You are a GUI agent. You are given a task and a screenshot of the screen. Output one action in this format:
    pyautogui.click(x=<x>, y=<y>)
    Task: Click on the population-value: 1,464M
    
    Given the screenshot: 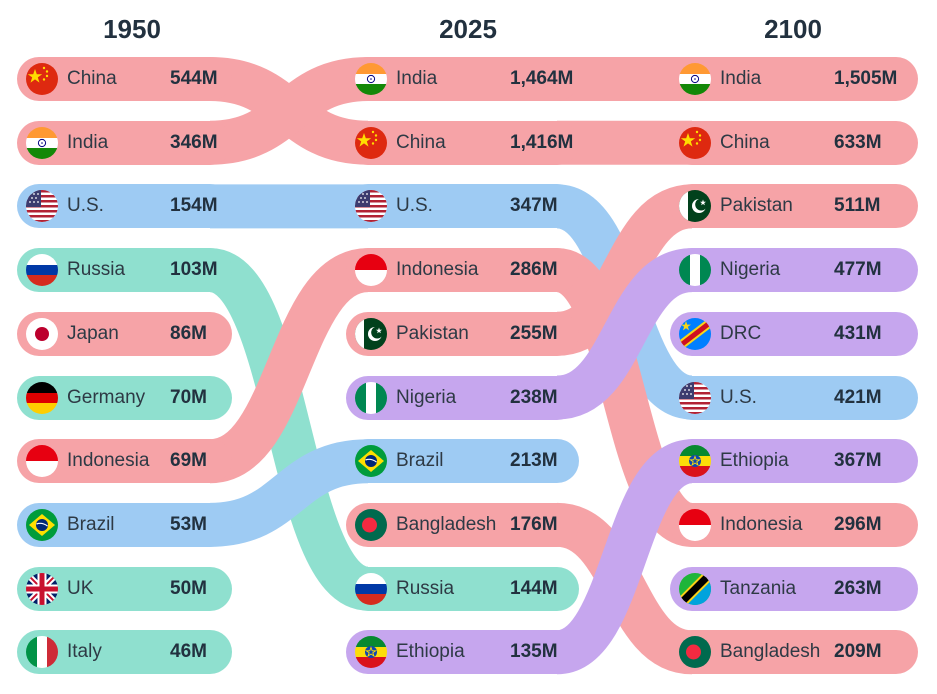 What is the action you would take?
    pyautogui.click(x=542, y=78)
    